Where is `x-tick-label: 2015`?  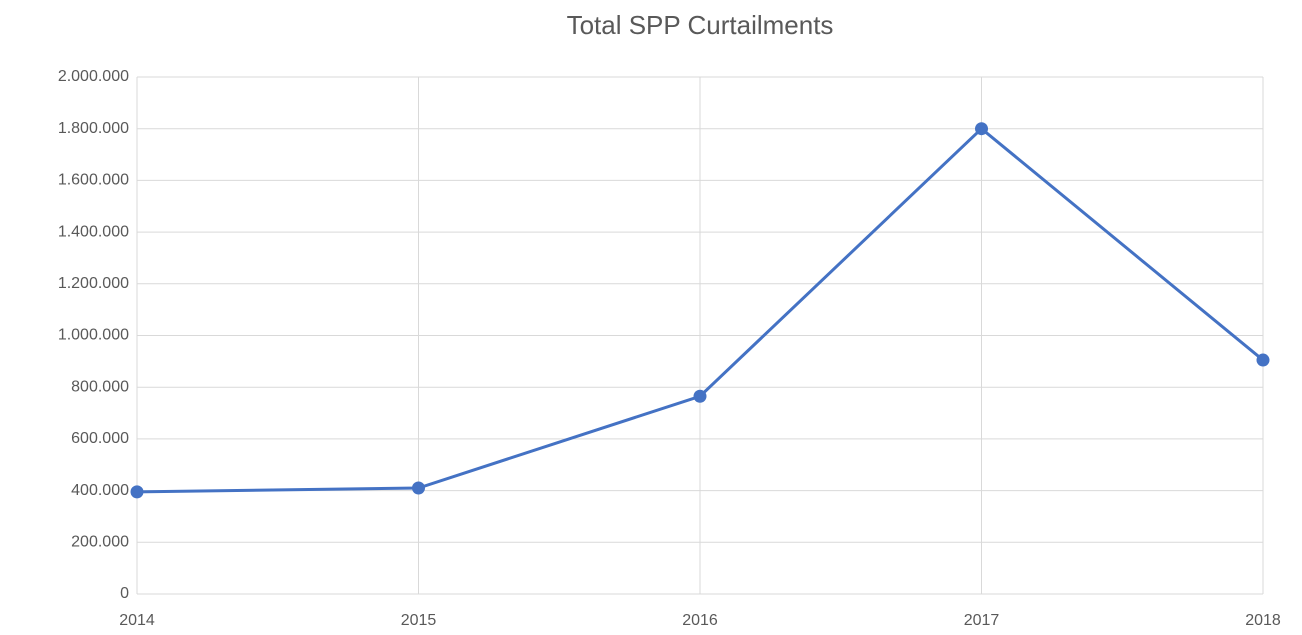
x-tick-label: 2015 is located at coordinates (419, 620).